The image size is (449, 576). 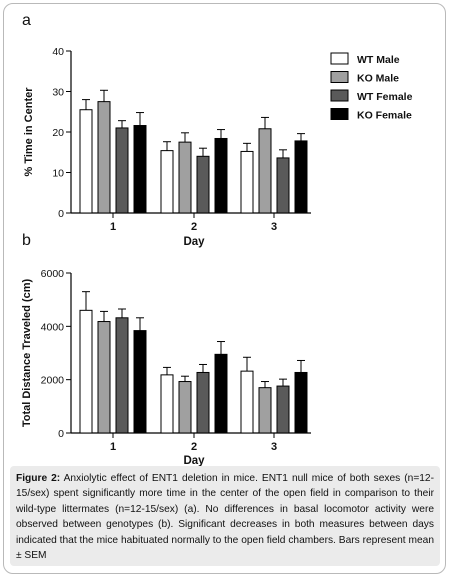 What do you see at coordinates (53, 327) in the screenshot?
I see `y-tick-label: 4000` at bounding box center [53, 327].